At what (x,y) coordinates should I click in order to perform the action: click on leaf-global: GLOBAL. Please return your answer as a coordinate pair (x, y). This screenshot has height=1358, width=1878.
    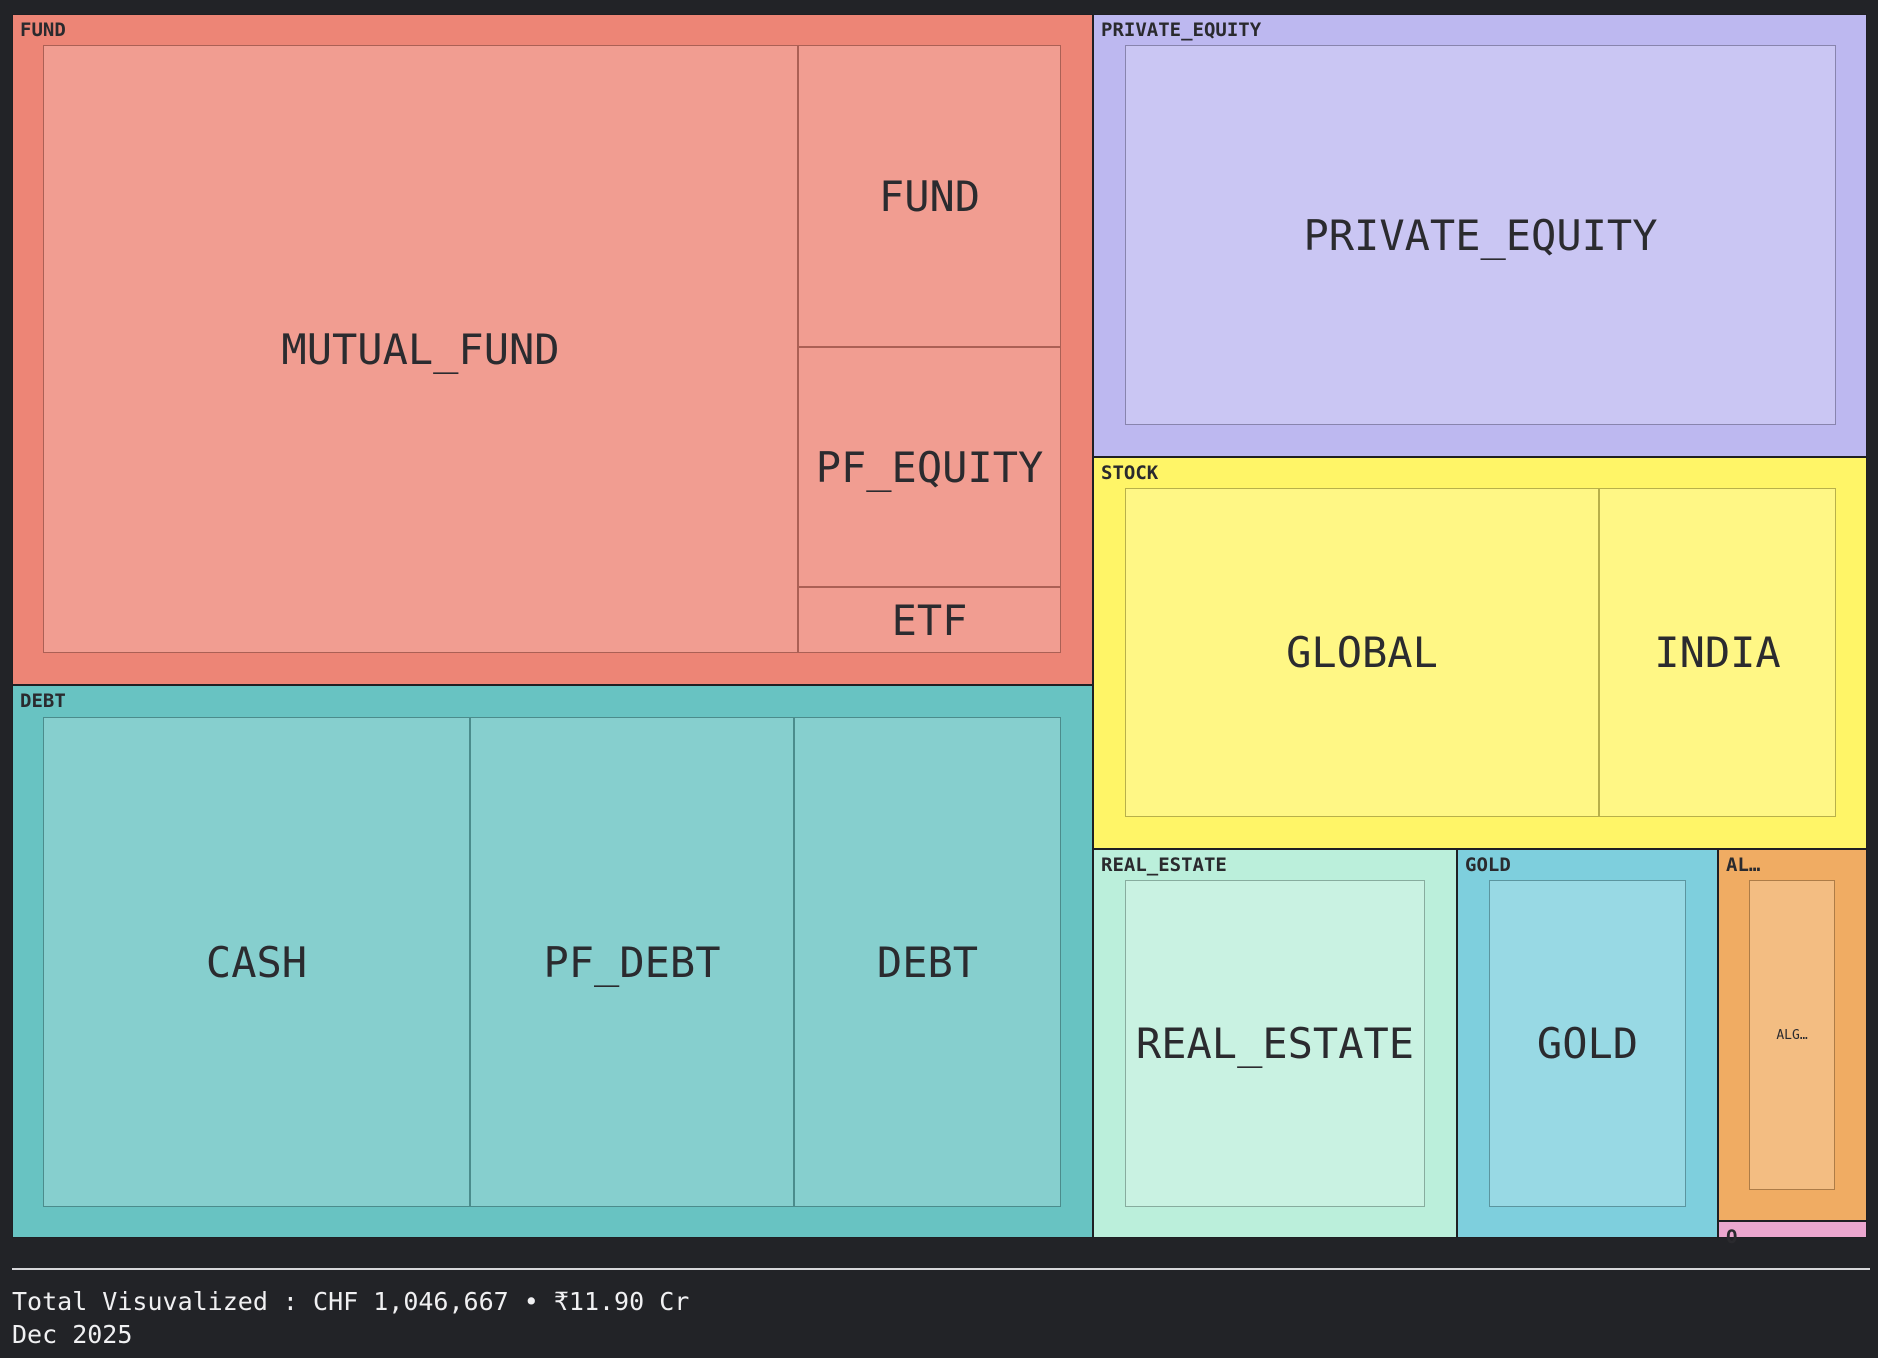
    Looking at the image, I should click on (1362, 652).